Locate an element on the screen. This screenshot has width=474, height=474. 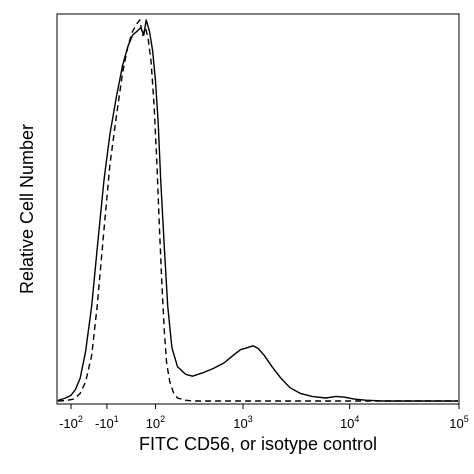
x-axis-ticks: -102 -101 10² 10³ 10⁴ 10⁵ is located at coordinates (264, 417).